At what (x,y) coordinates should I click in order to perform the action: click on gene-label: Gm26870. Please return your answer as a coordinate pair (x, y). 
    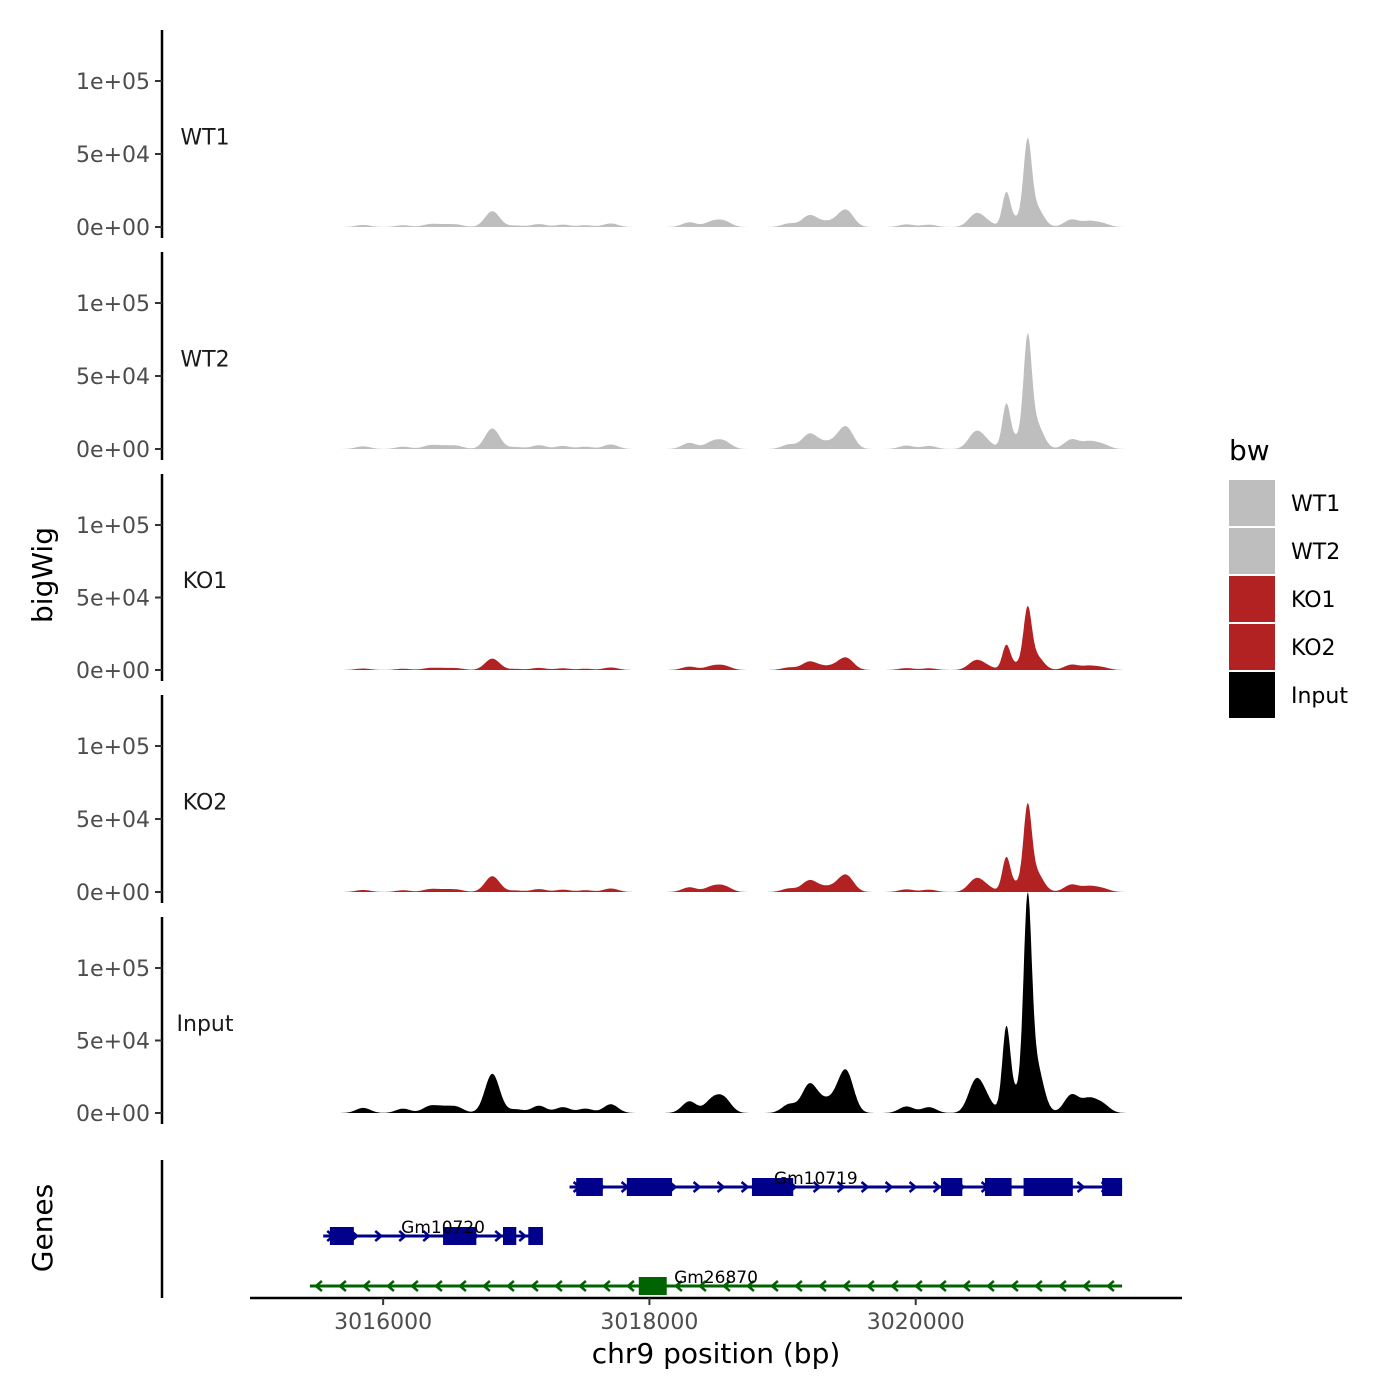
    Looking at the image, I should click on (716, 1278).